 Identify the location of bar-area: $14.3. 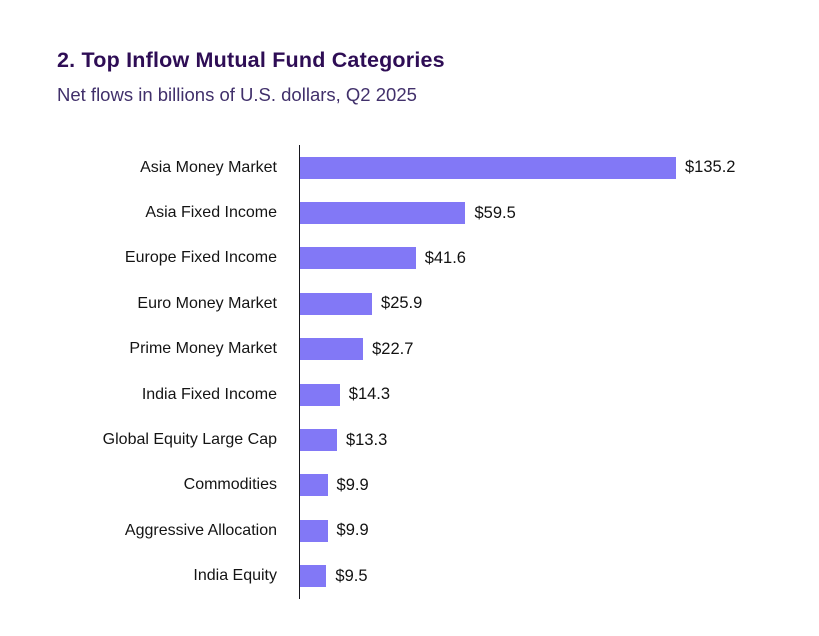
(549, 394).